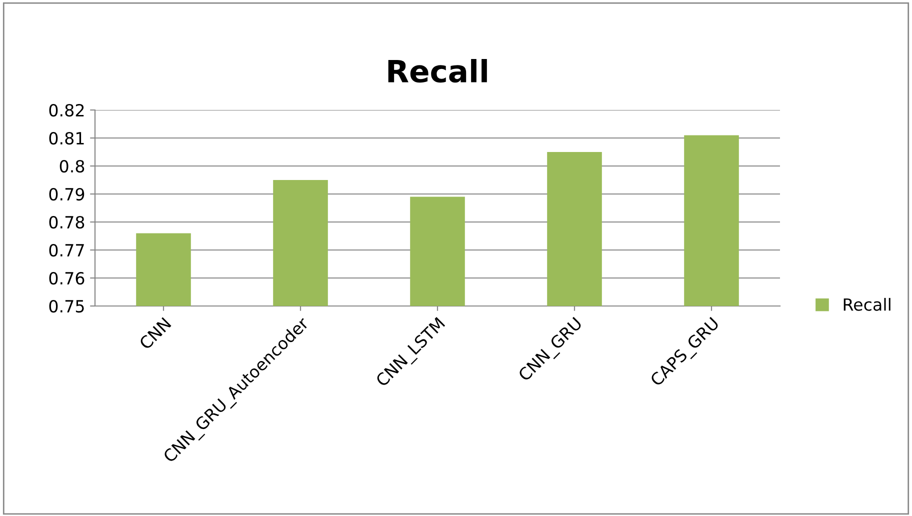 The height and width of the screenshot is (516, 912). I want to click on y-tick-label: 0.76, so click(66, 278).